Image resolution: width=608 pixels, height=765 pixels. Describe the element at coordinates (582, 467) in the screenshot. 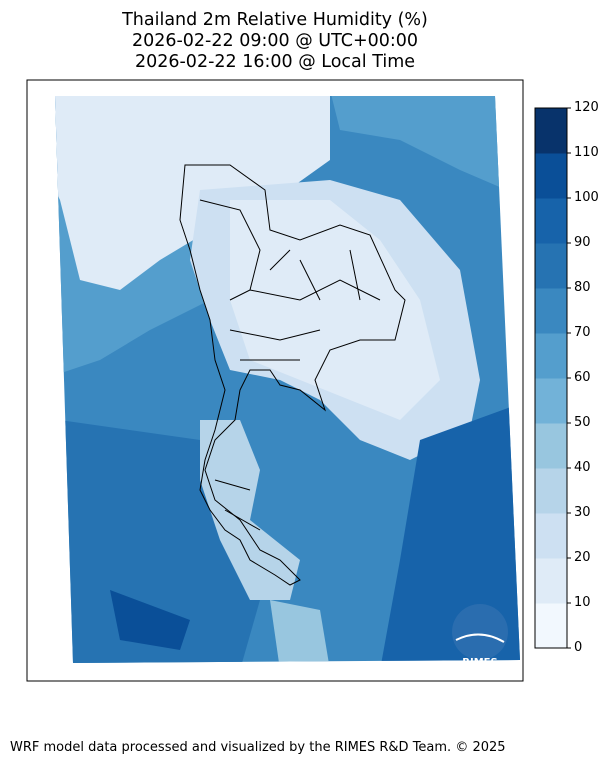

I see `colorbar-tick-label: 40` at that location.